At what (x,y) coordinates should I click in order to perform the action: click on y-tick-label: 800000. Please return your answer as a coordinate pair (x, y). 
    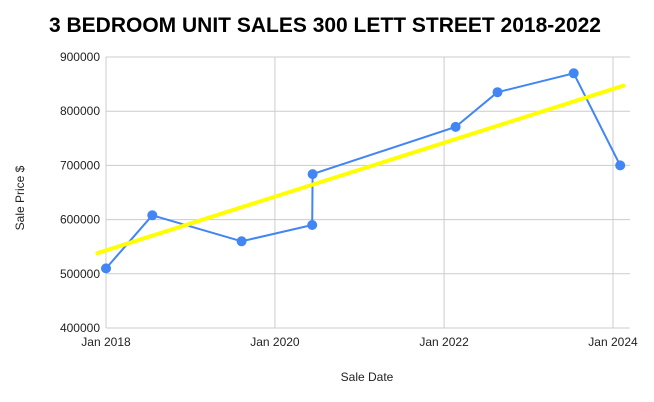
    Looking at the image, I should click on (80, 111).